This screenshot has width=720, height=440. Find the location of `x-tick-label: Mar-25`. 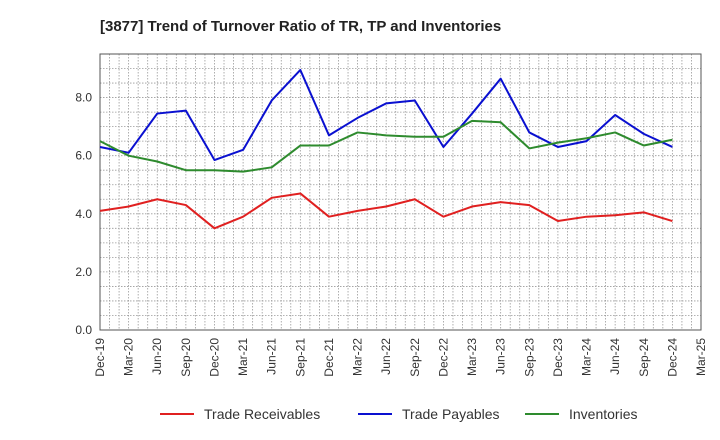

x-tick-label: Mar-25 is located at coordinates (701, 357).